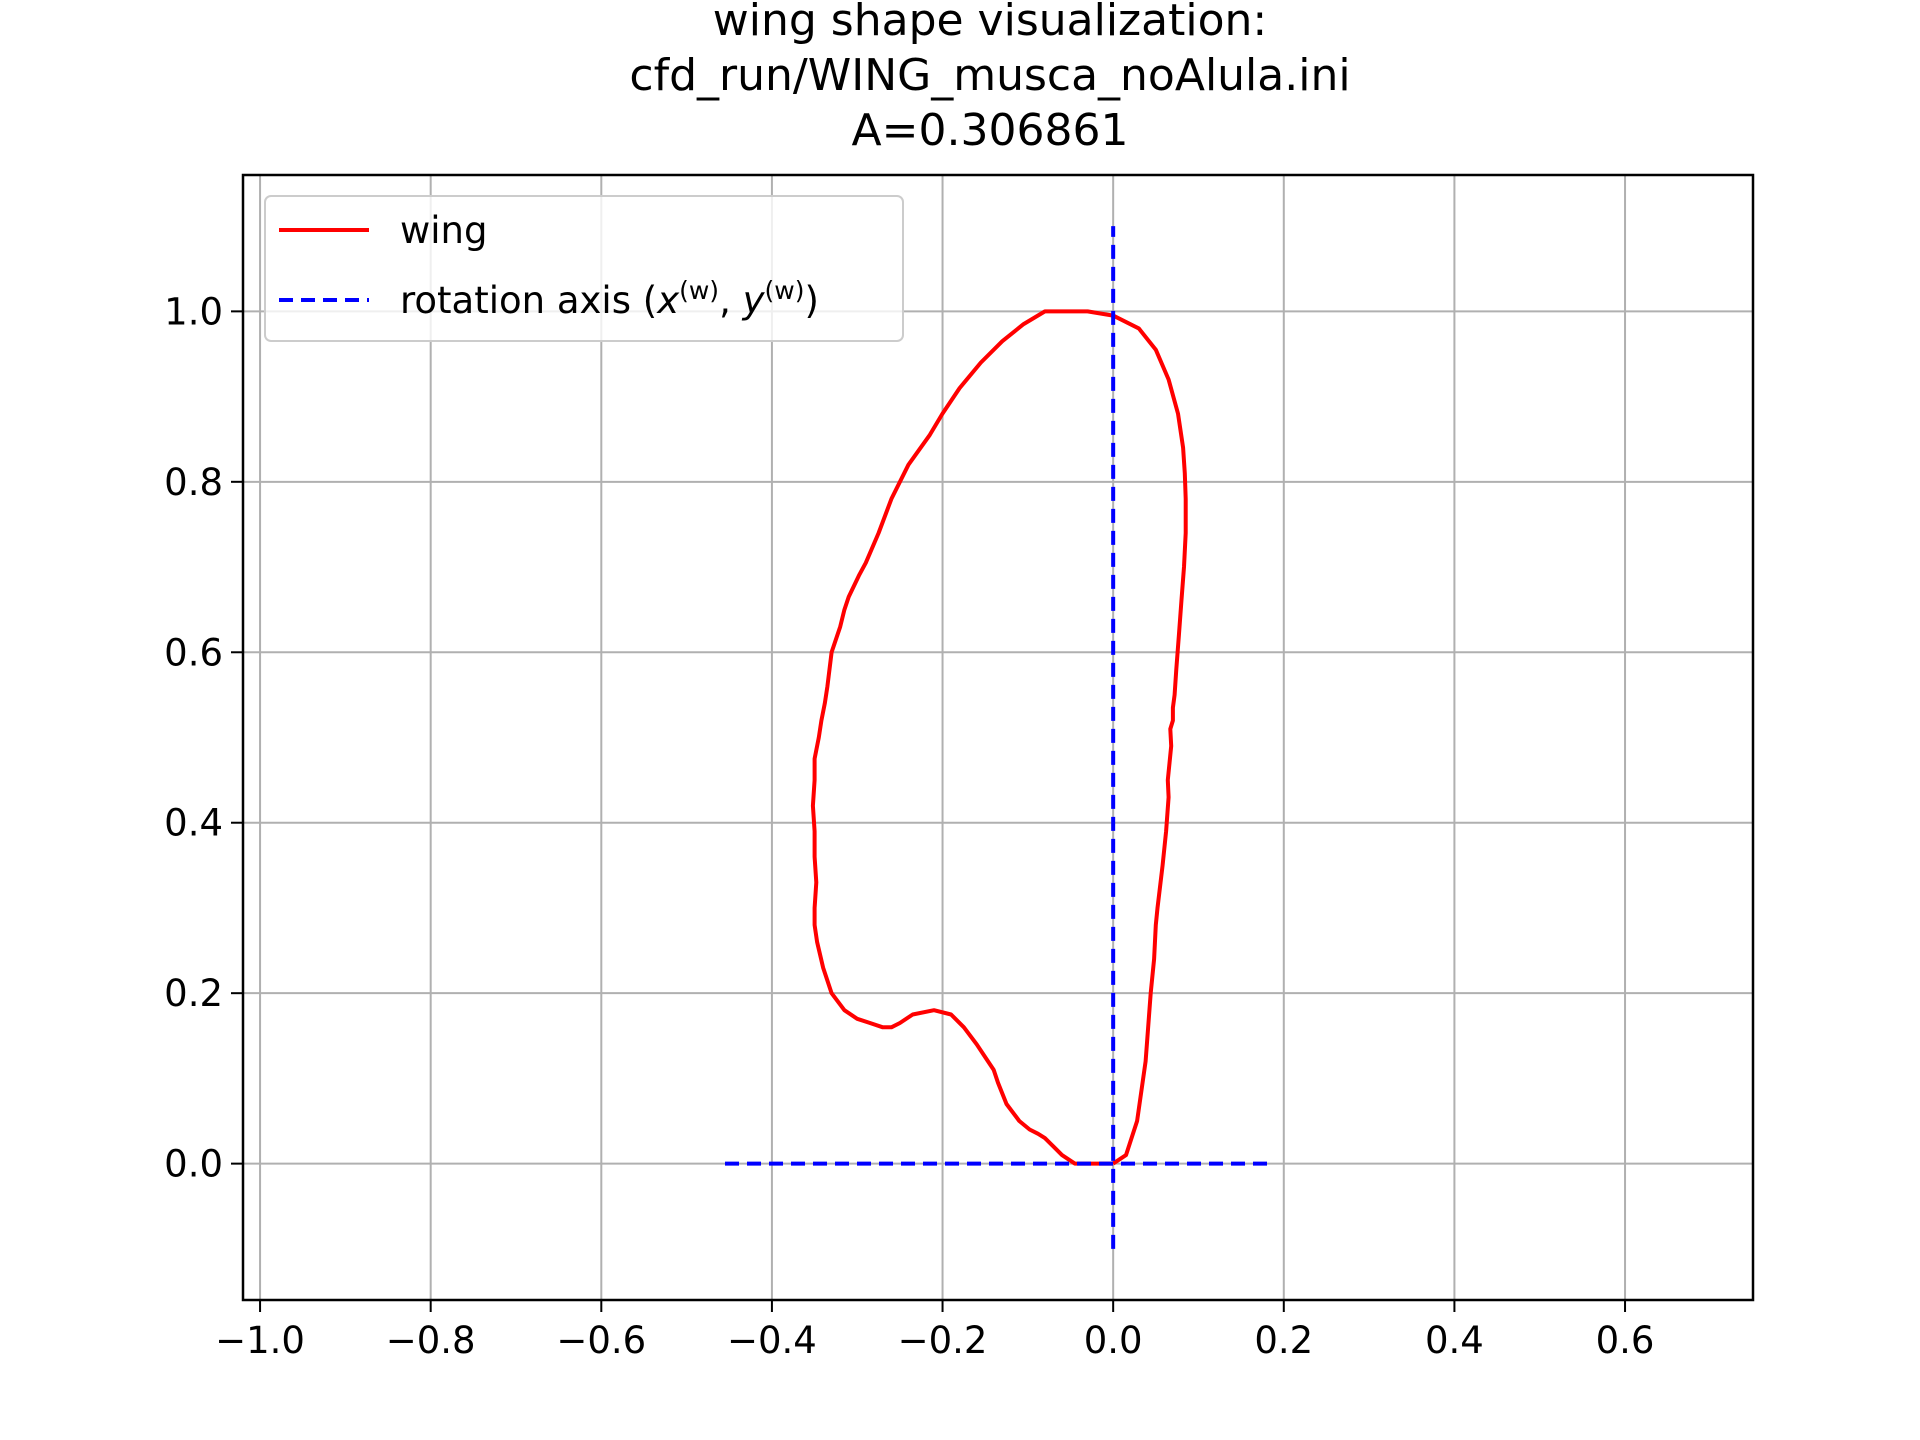  I want to click on legend-label-rotation-axis: rotation axis (x(w), y(w)), so click(609, 299).